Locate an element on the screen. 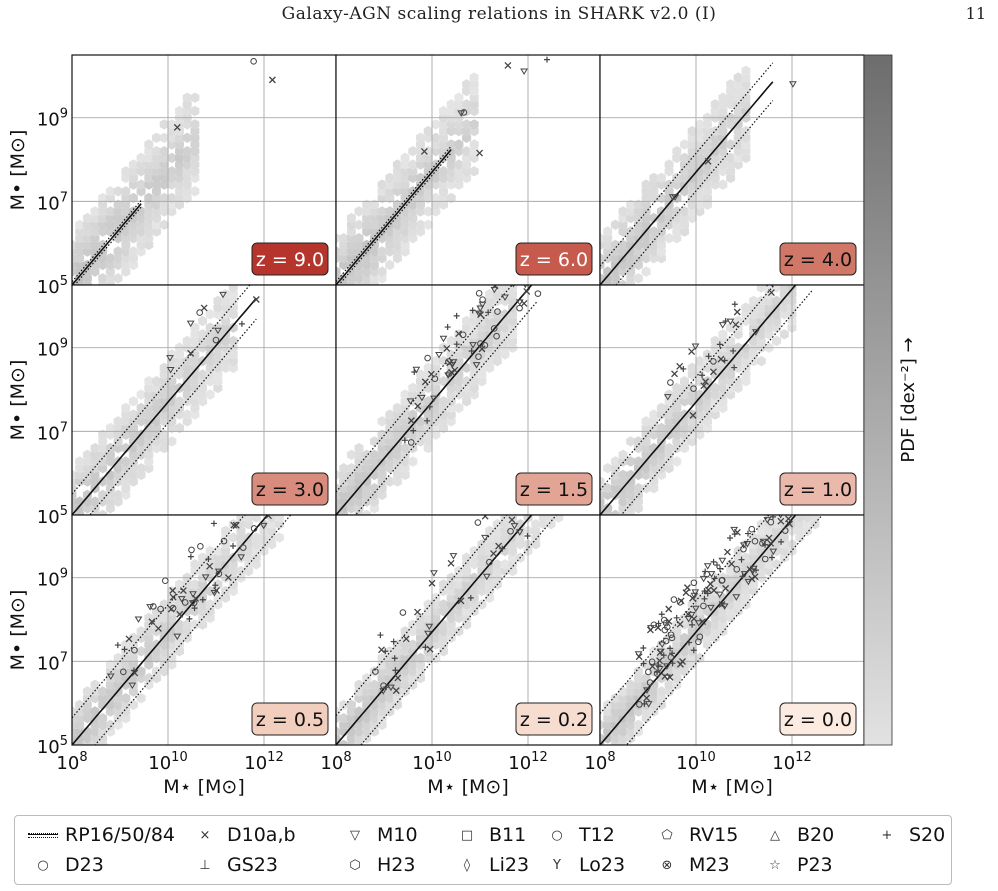 Image resolution: width=998 pixels, height=891 pixels. legend-label: RP16/50/84 is located at coordinates (120, 835).